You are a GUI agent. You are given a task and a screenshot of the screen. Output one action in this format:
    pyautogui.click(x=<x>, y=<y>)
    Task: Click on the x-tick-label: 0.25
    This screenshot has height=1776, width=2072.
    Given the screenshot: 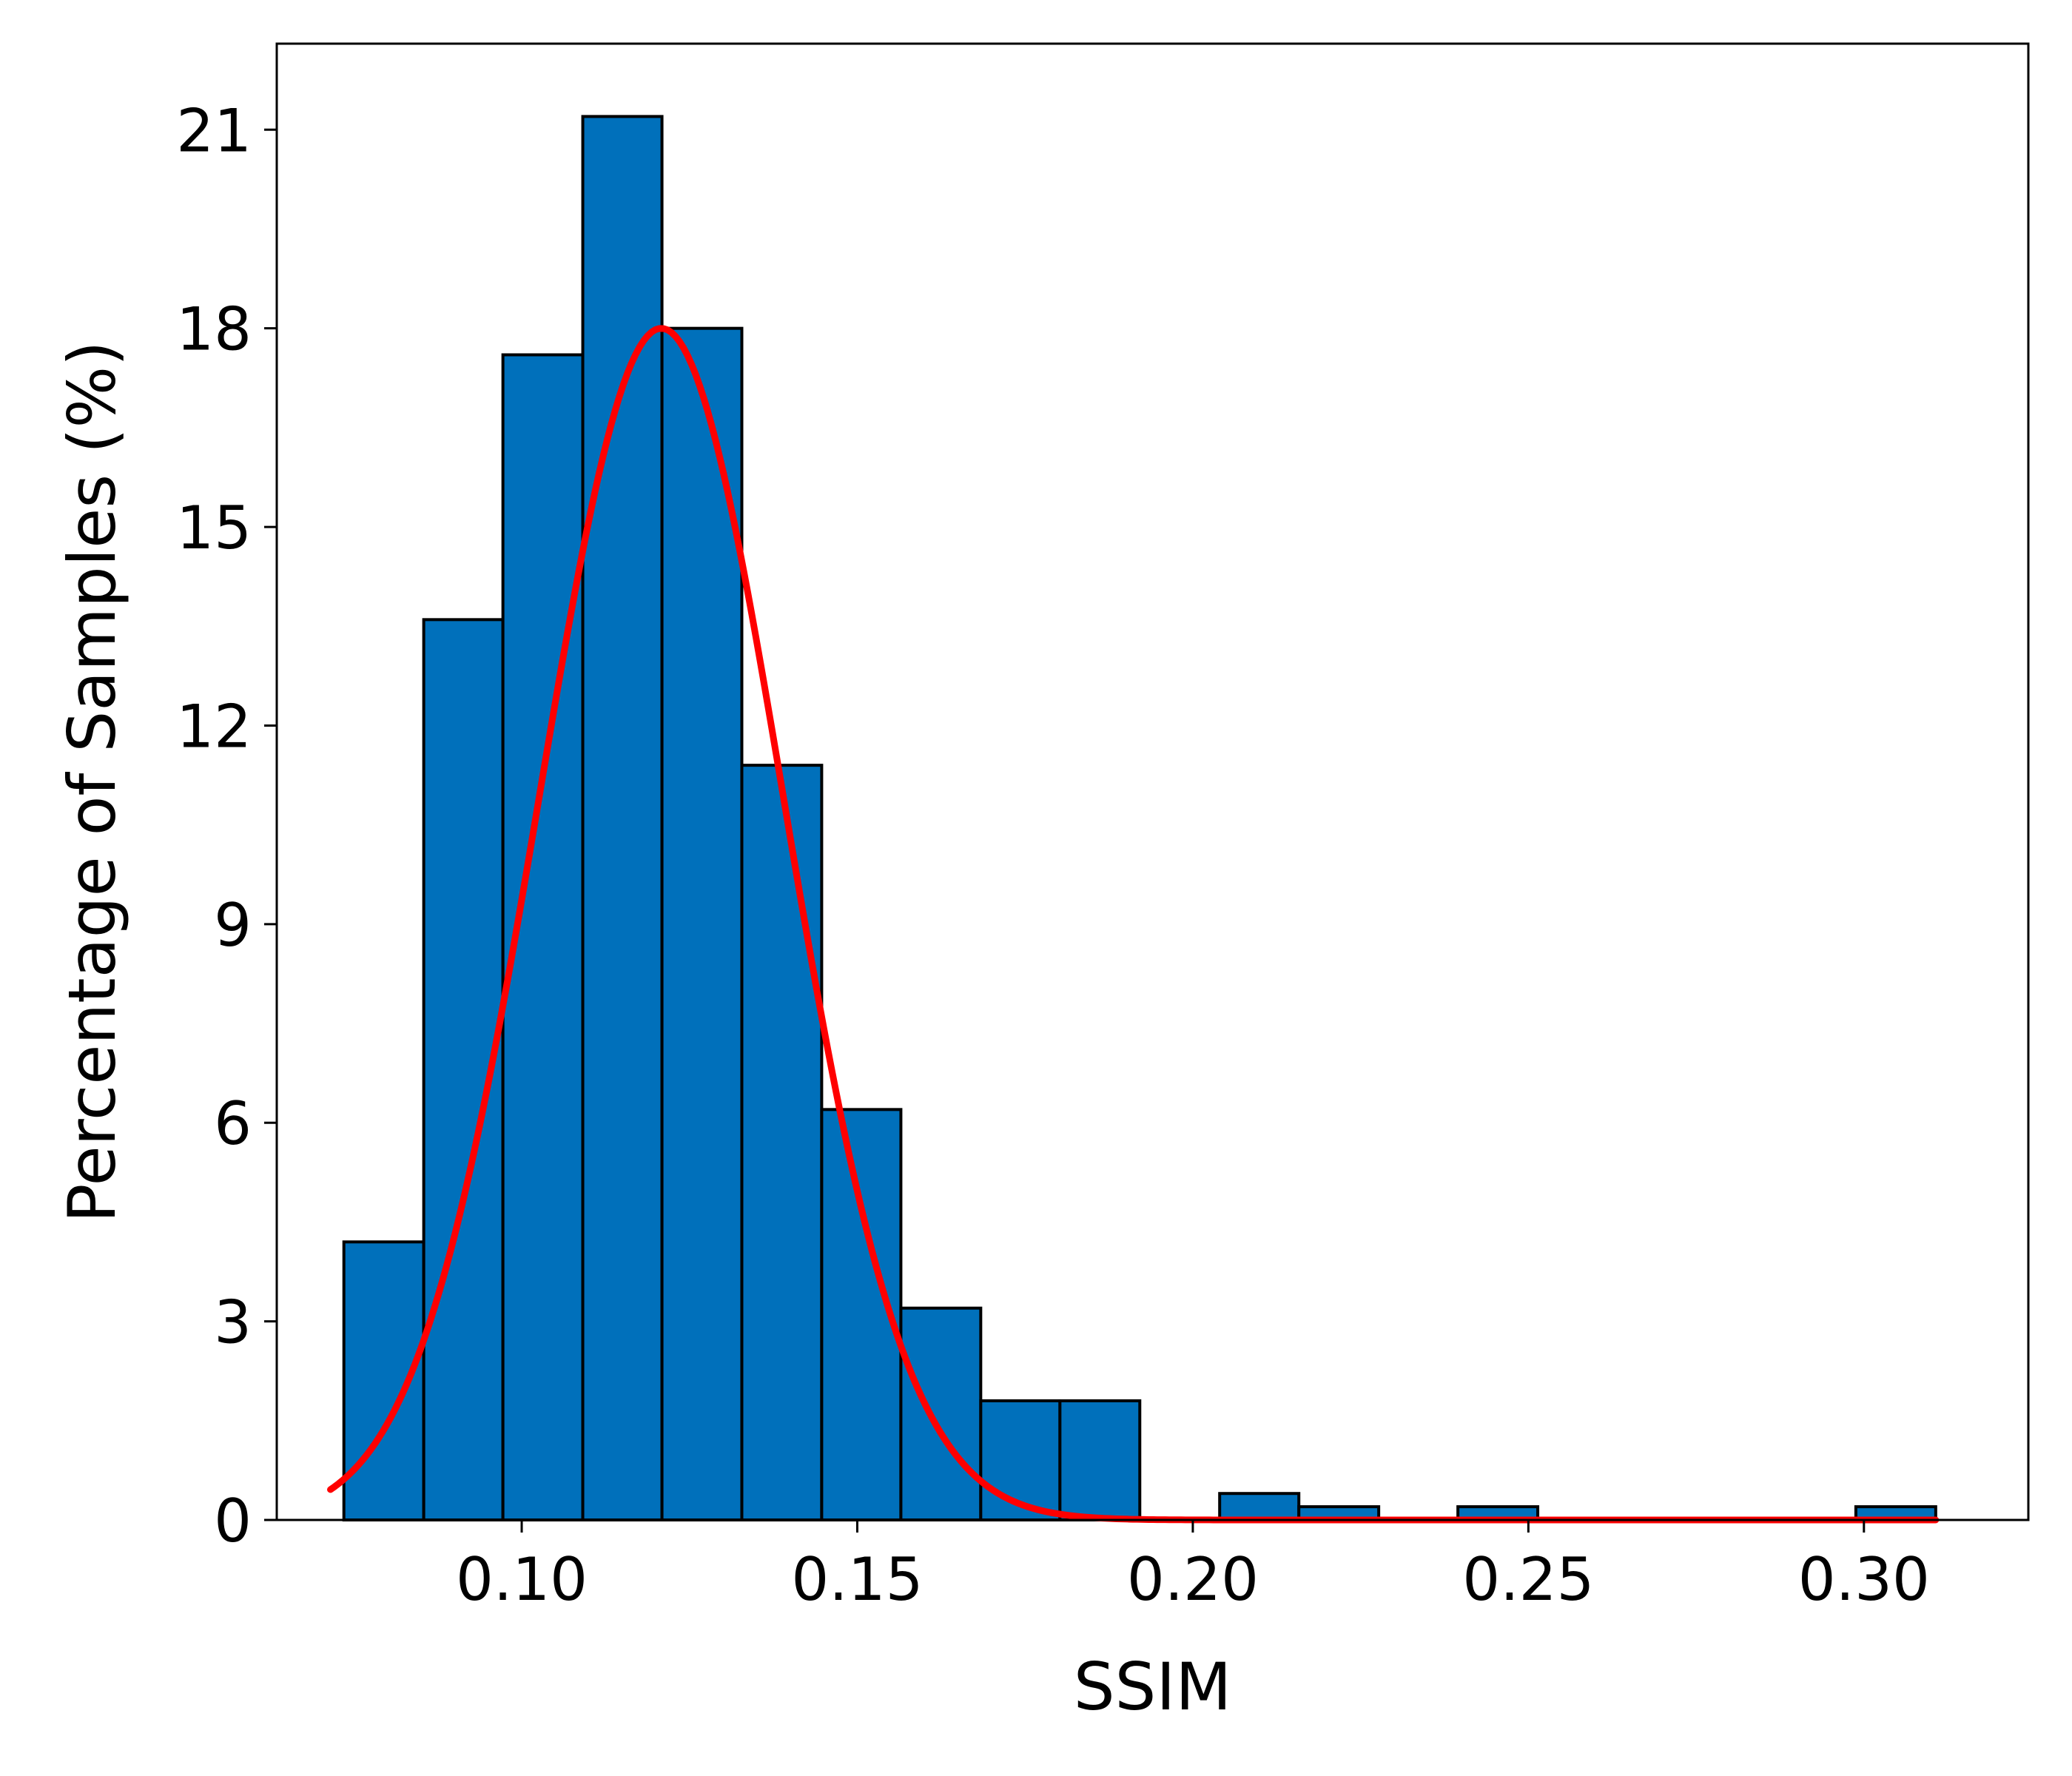 What is the action you would take?
    pyautogui.click(x=1528, y=1579)
    